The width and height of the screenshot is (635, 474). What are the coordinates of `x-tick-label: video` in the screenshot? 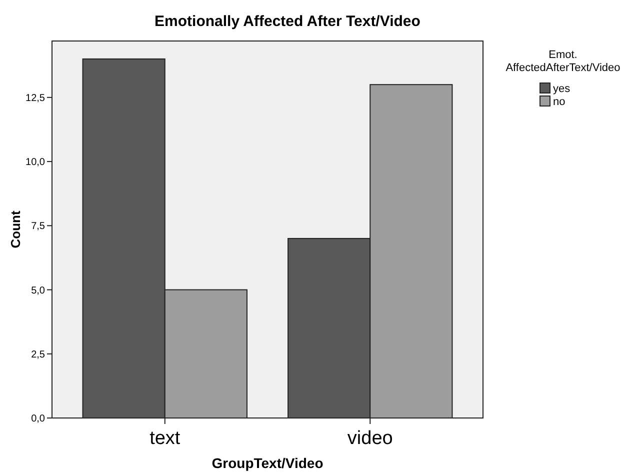 It's located at (370, 438).